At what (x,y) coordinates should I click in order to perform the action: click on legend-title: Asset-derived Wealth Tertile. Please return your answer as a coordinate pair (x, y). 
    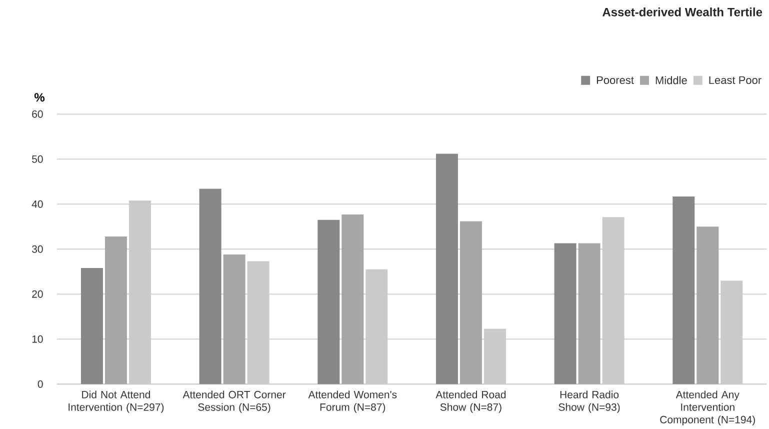
    Looking at the image, I should click on (682, 12).